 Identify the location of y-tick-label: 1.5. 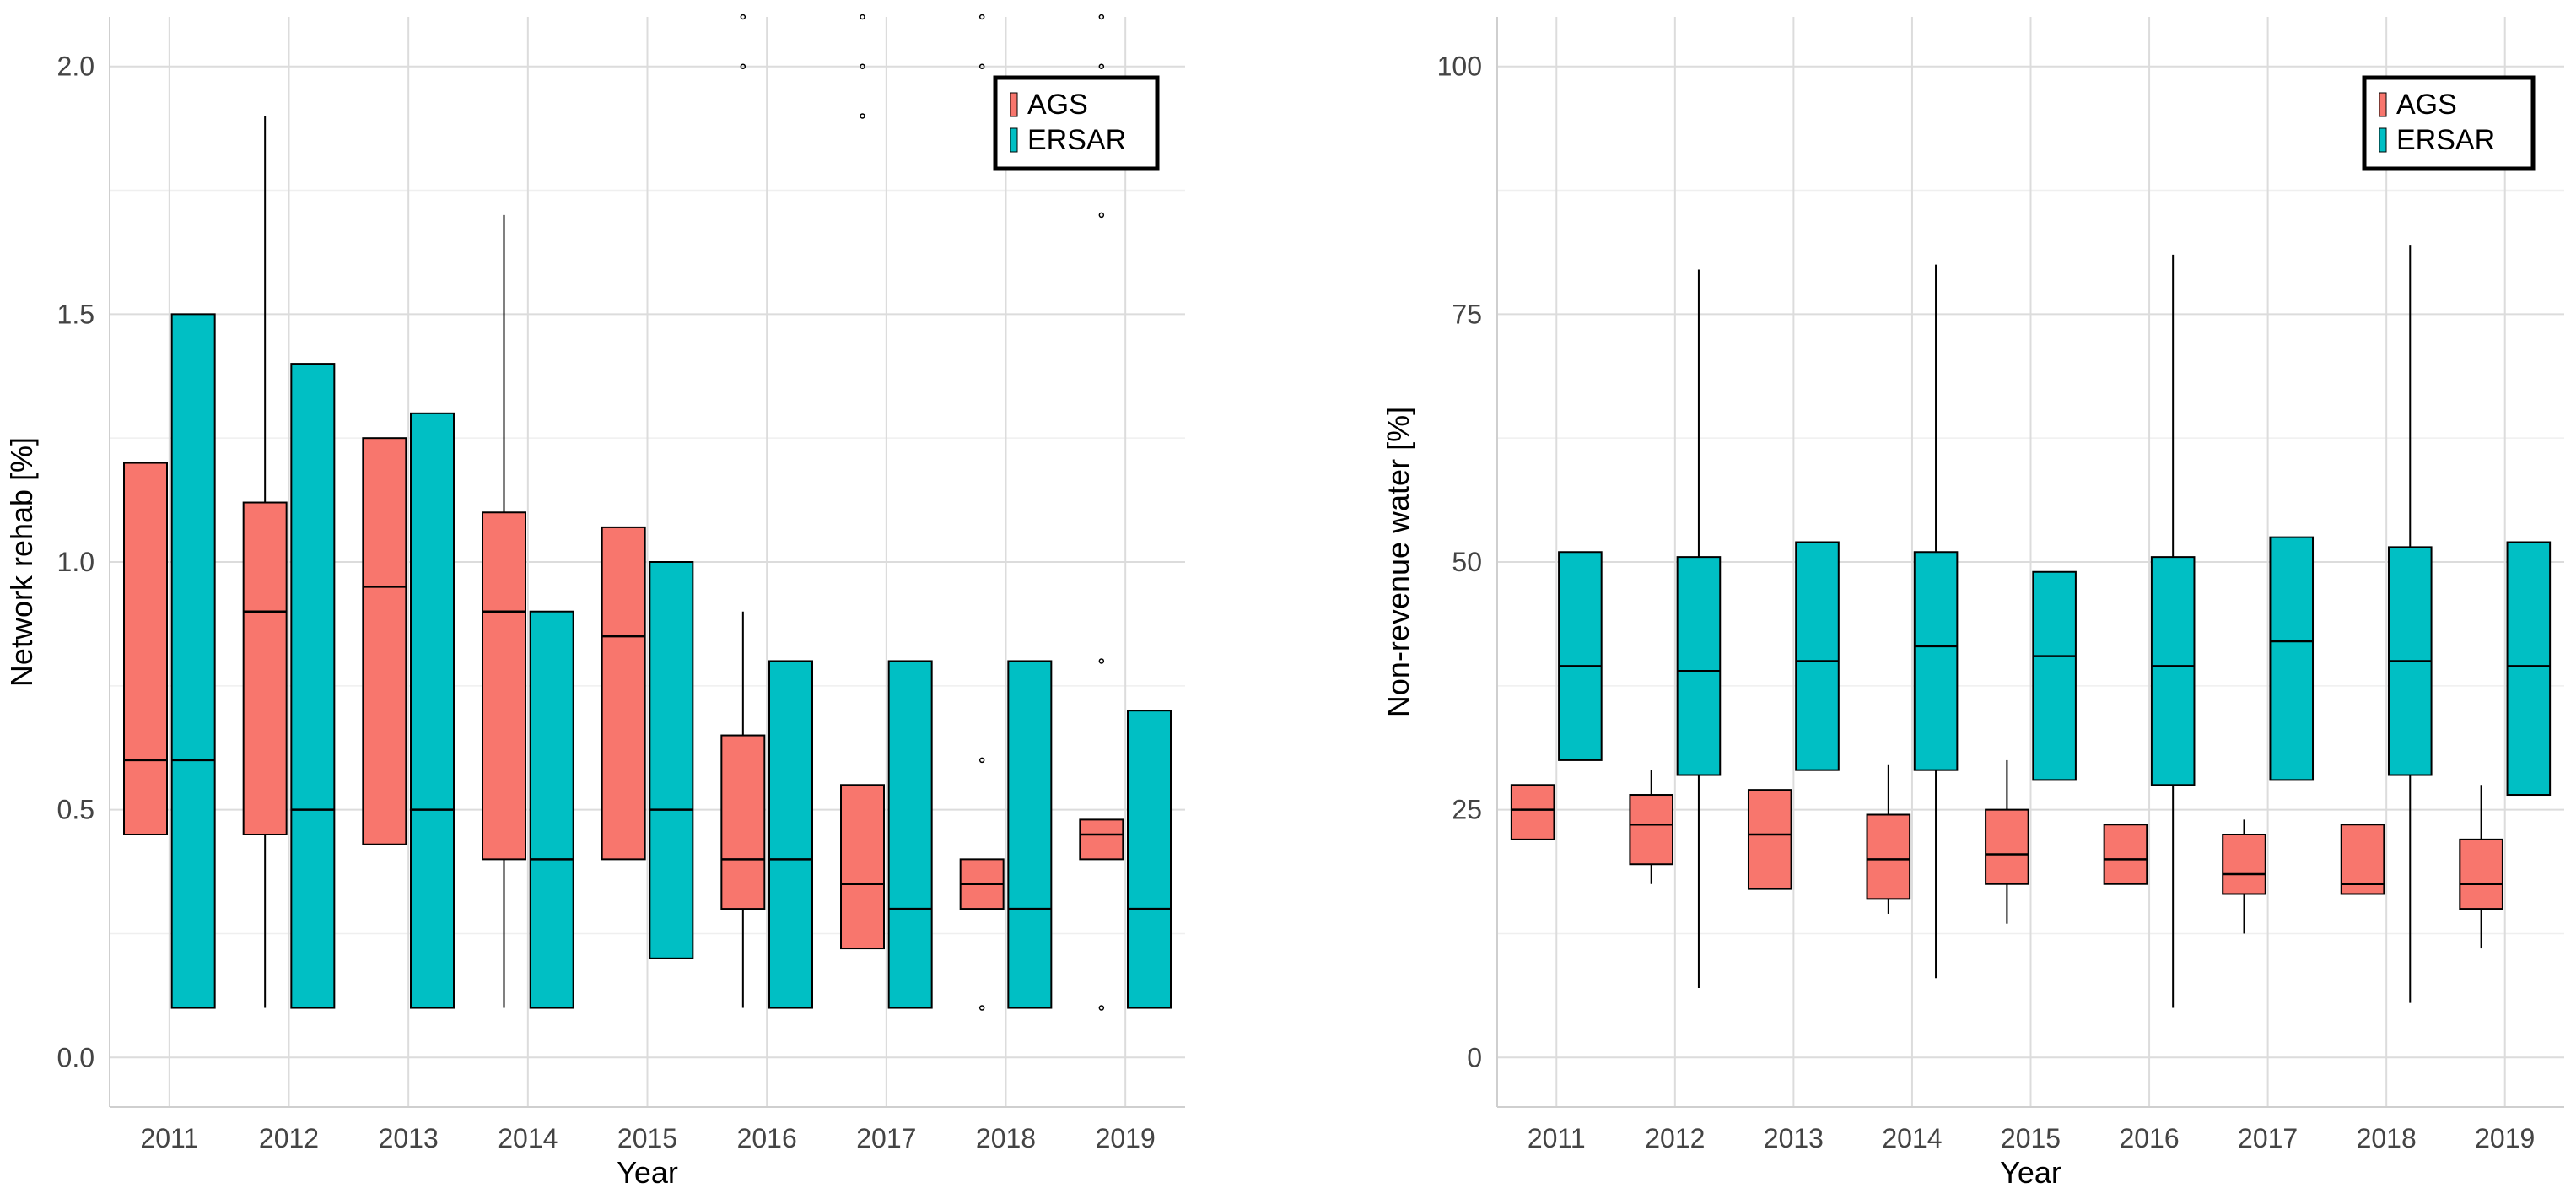
(75, 314).